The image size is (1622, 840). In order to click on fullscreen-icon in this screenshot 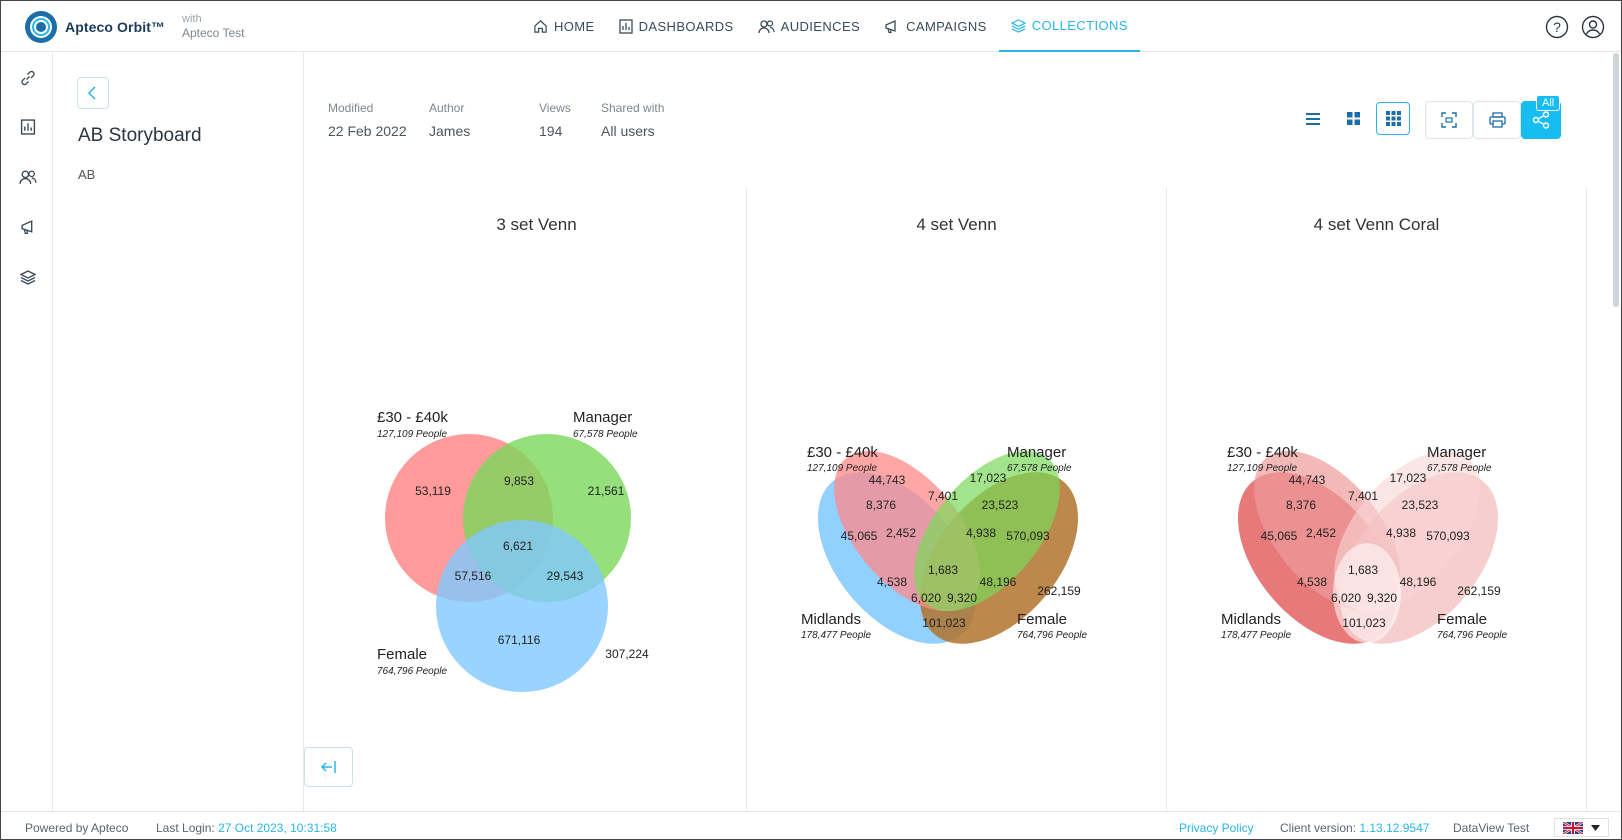, I will do `click(1449, 120)`.